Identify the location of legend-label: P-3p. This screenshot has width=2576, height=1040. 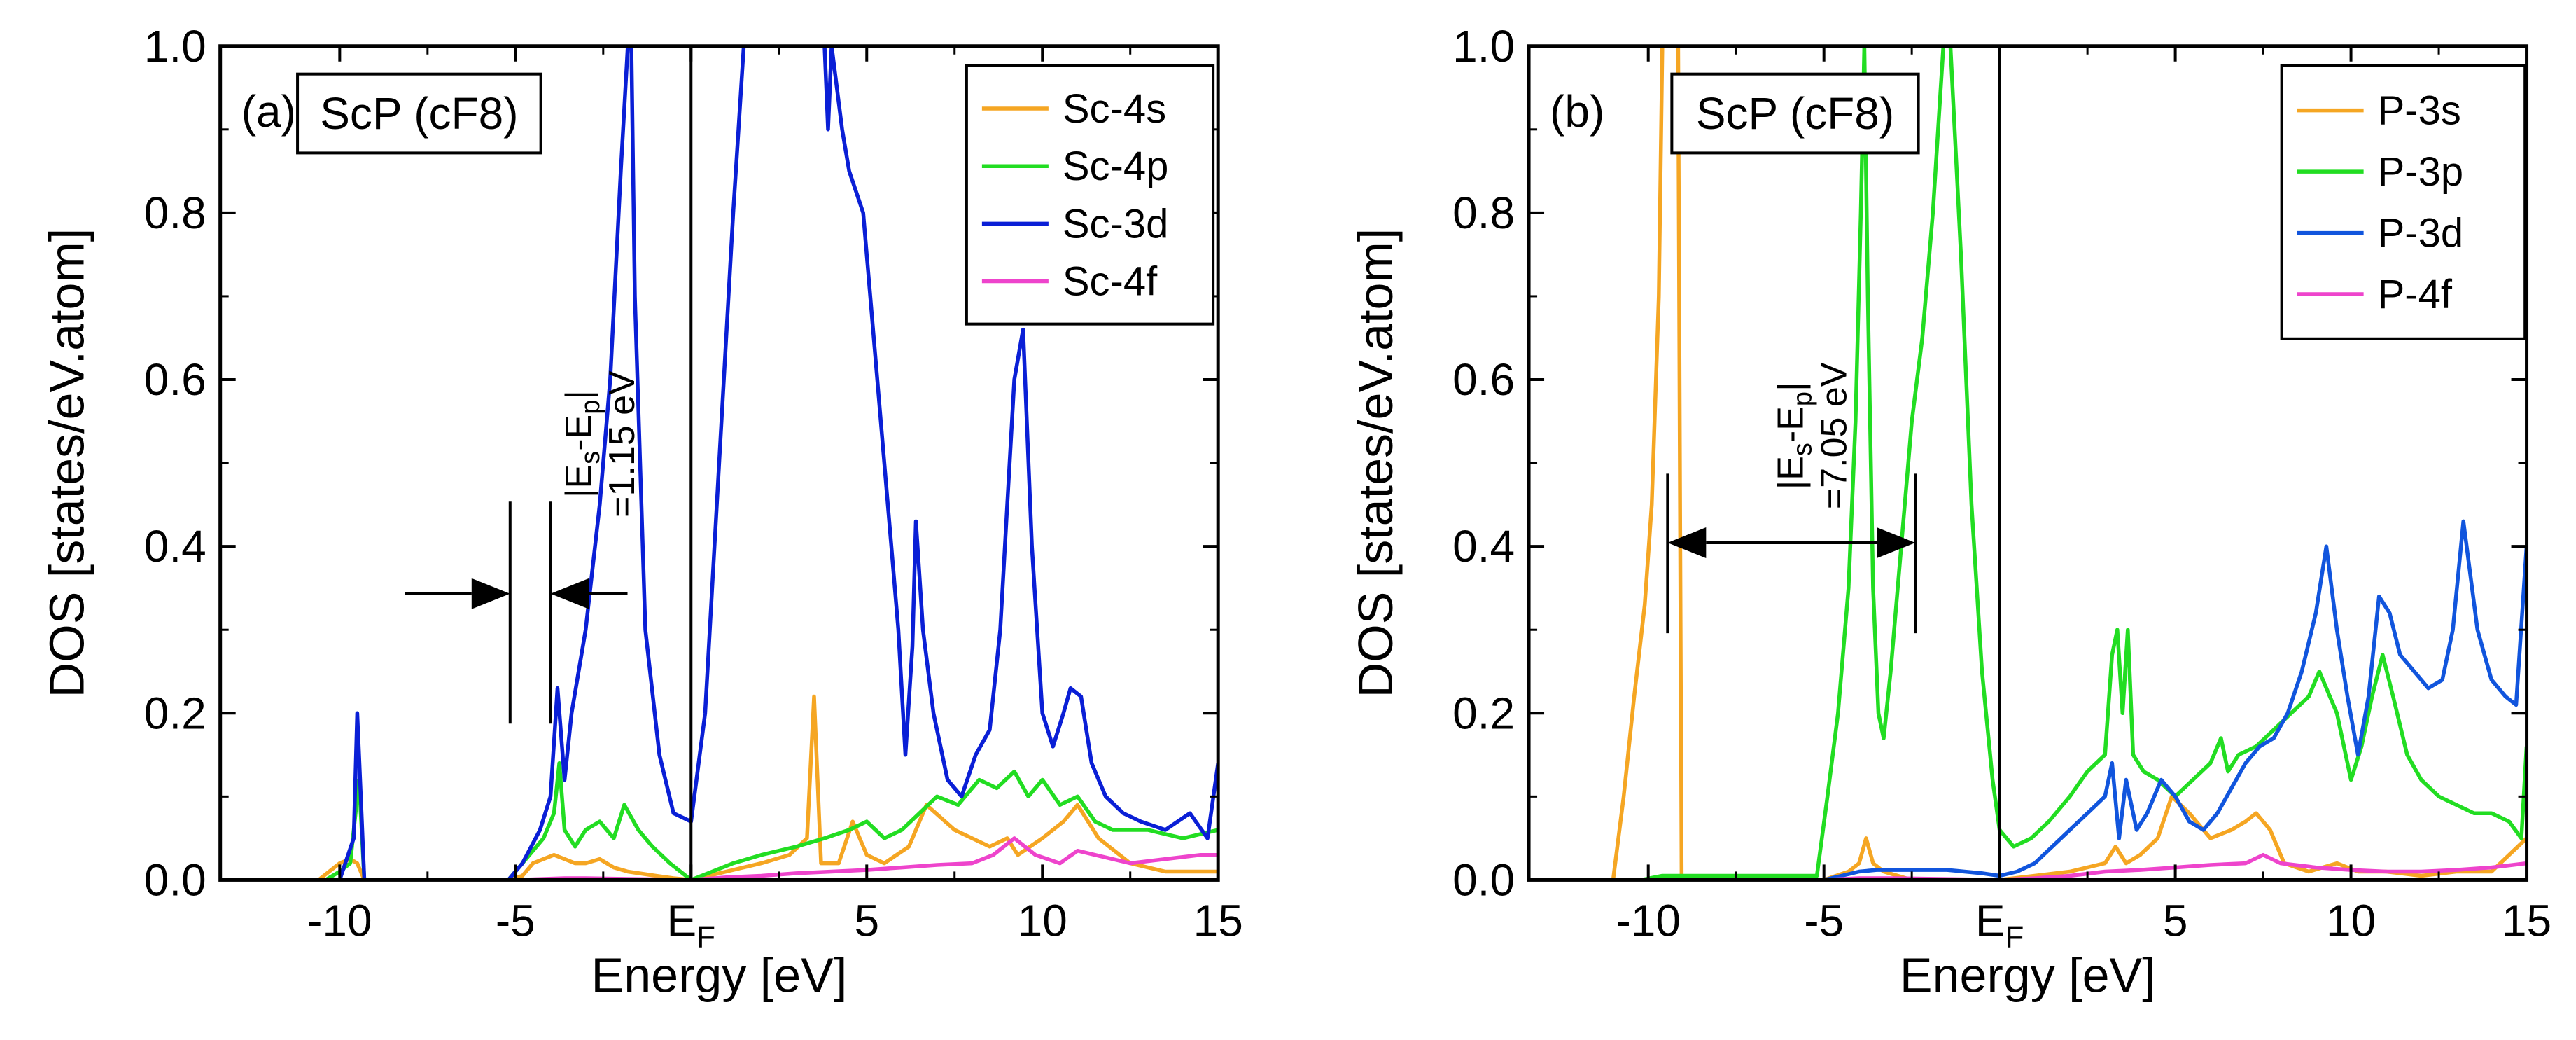
(2421, 172).